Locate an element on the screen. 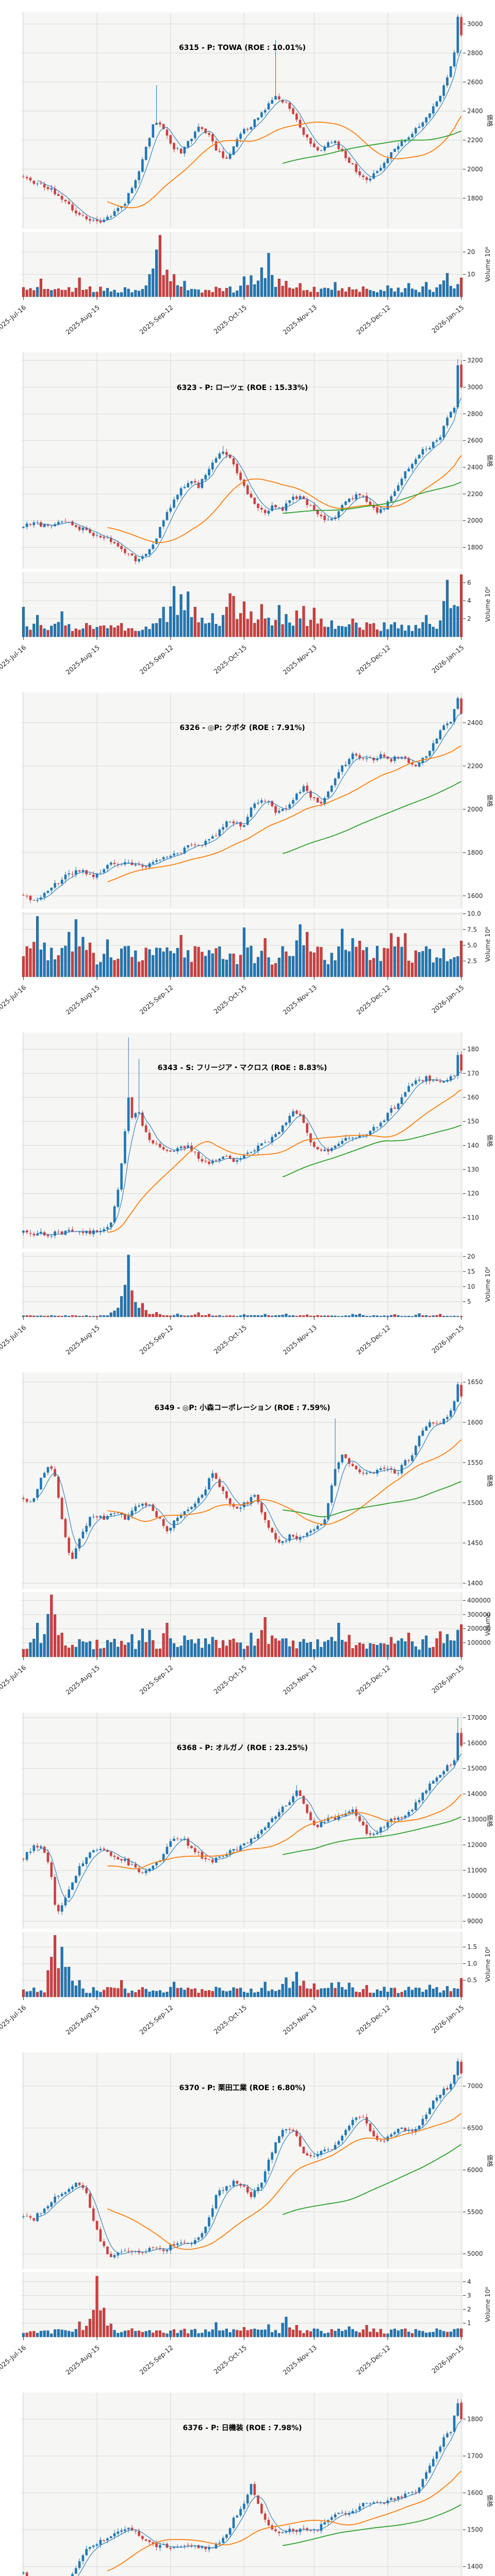 Image resolution: width=495 pixels, height=2576 pixels. price-tick-label: 14000 is located at coordinates (477, 1794).